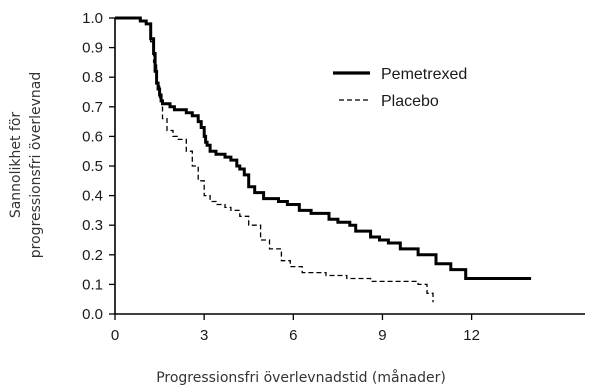 The height and width of the screenshot is (388, 597). What do you see at coordinates (92, 77) in the screenshot?
I see `y-tick-label: 0.8` at bounding box center [92, 77].